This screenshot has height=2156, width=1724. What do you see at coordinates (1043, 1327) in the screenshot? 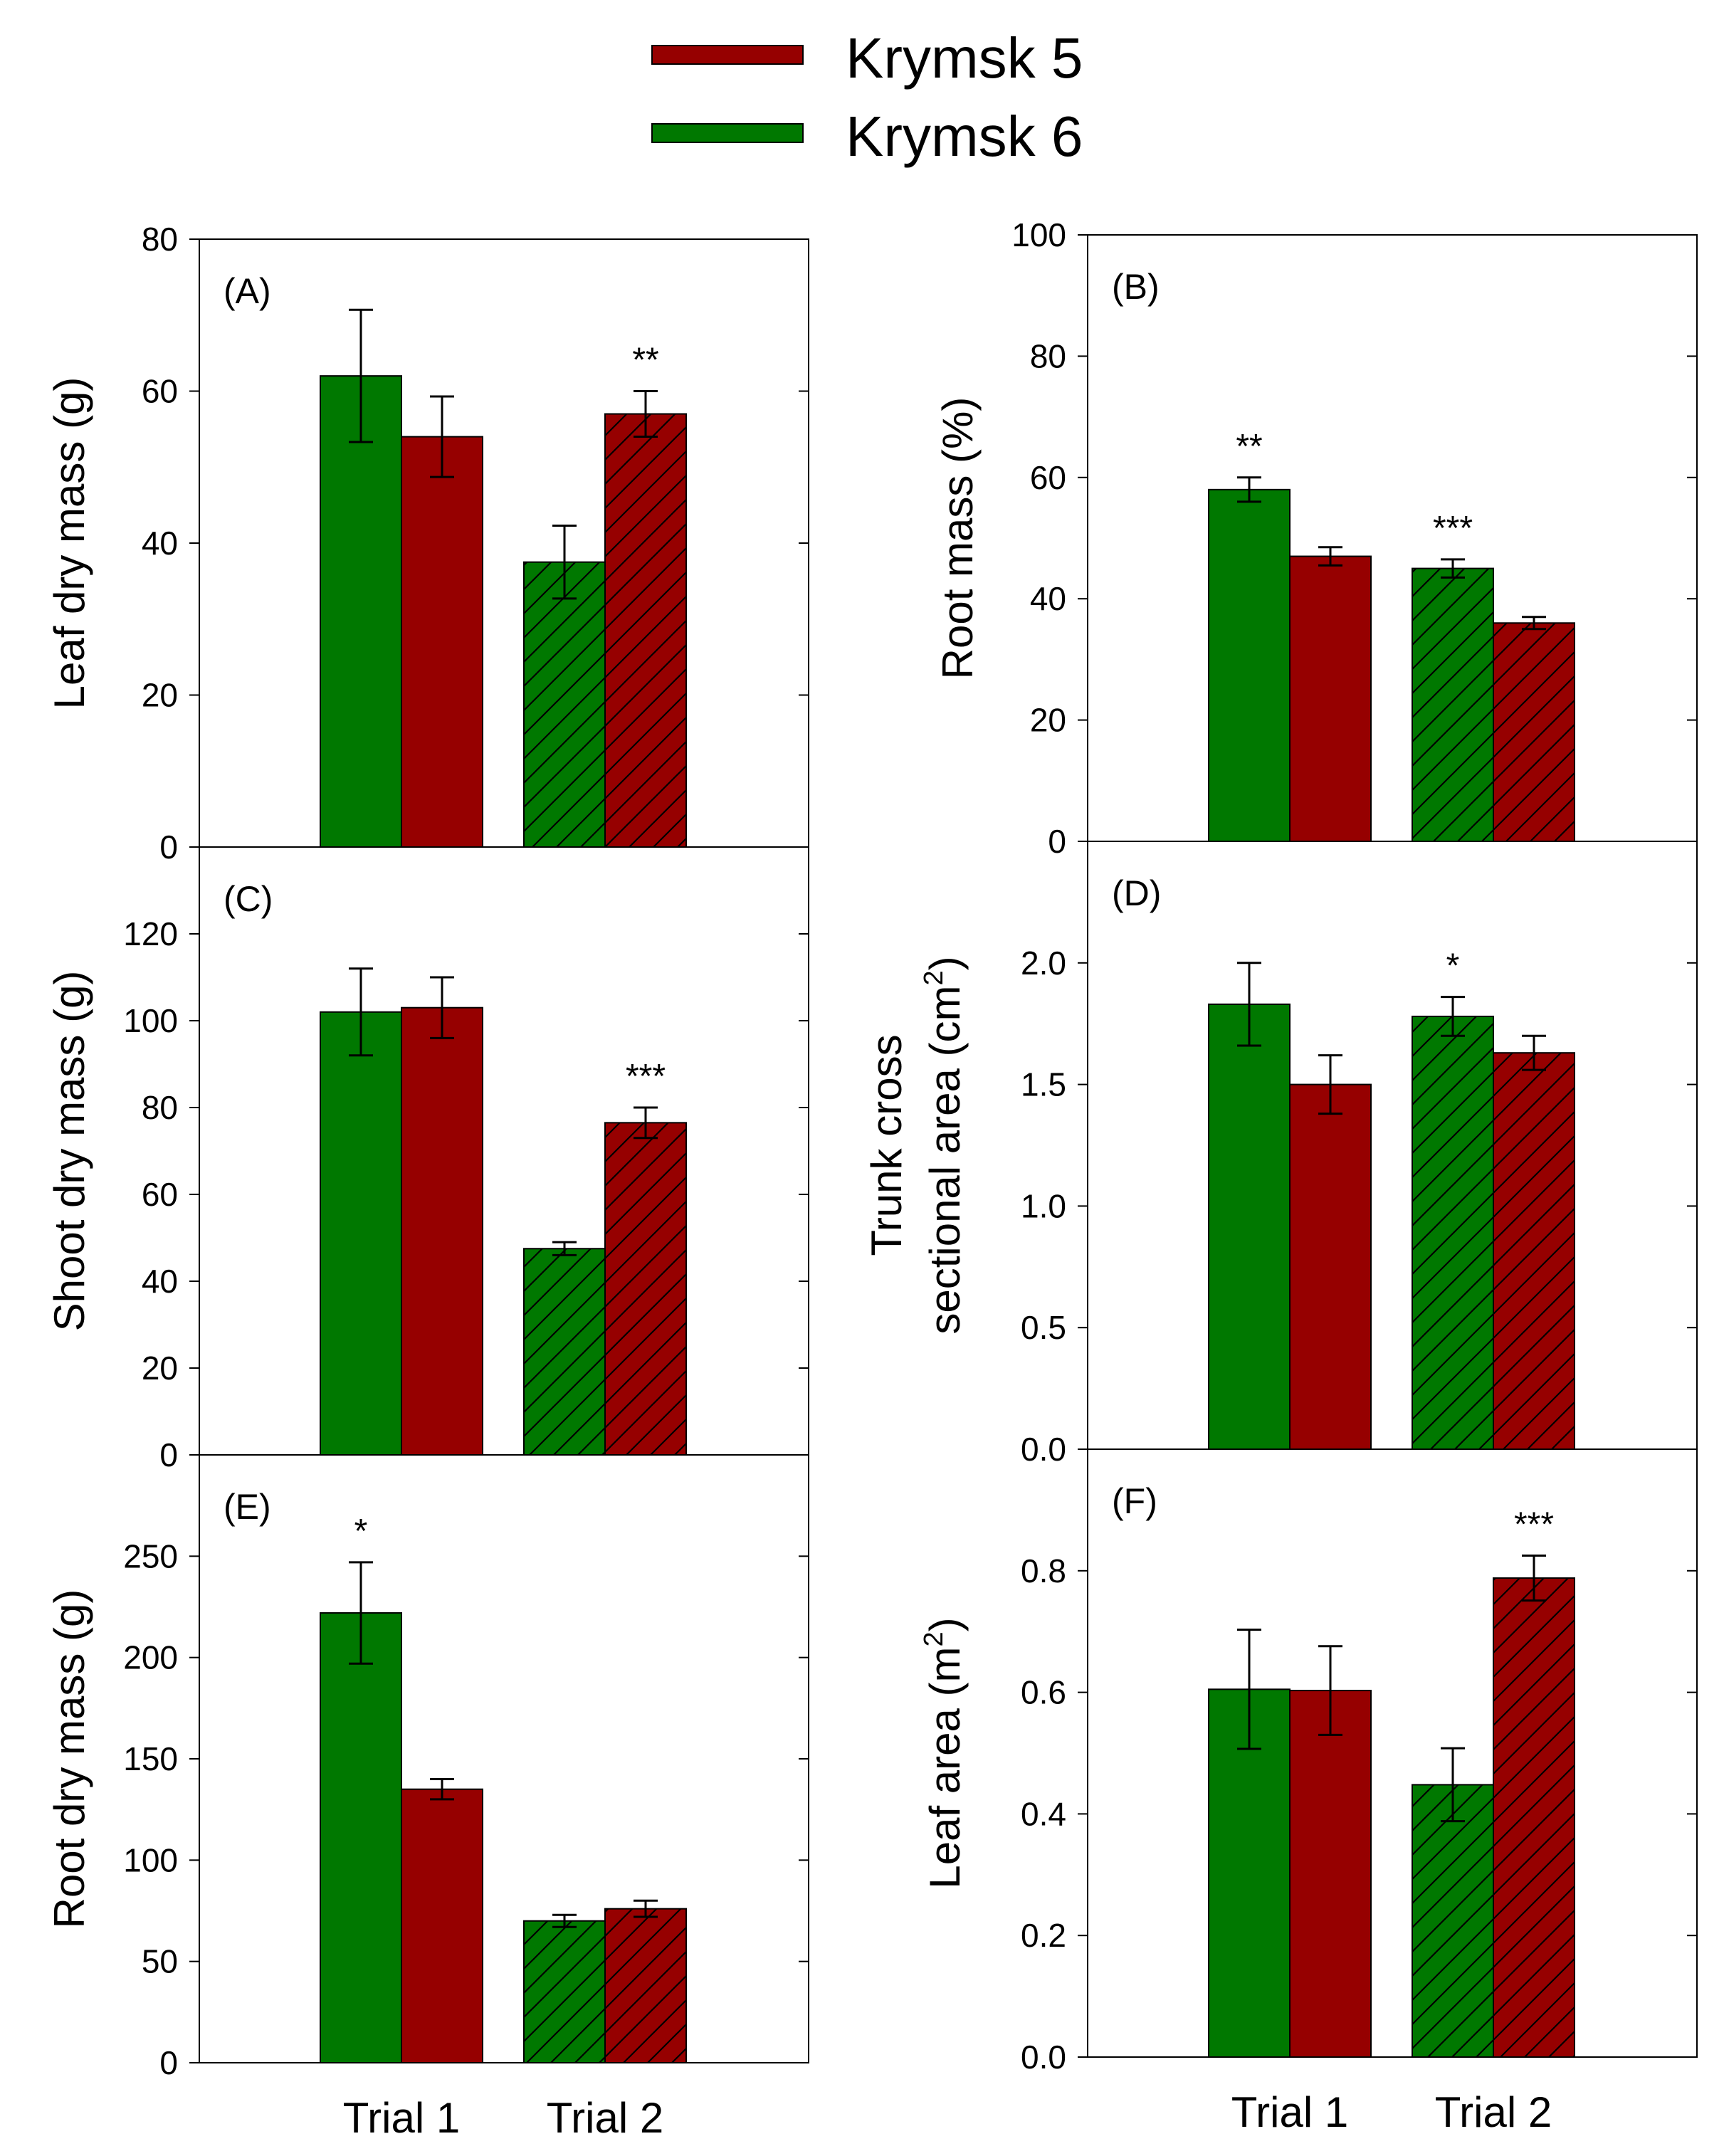
I see `y-tick-label: 0.5` at bounding box center [1043, 1327].